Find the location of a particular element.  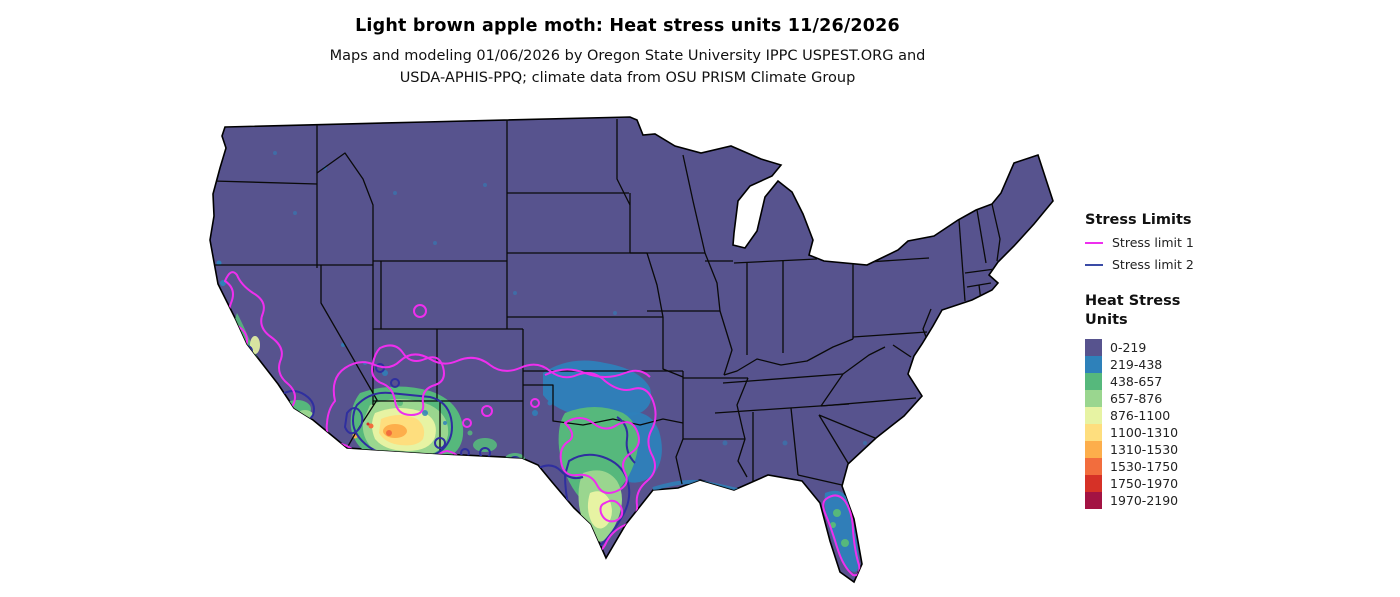

label-219-438: 219-438 is located at coordinates (1136, 364).